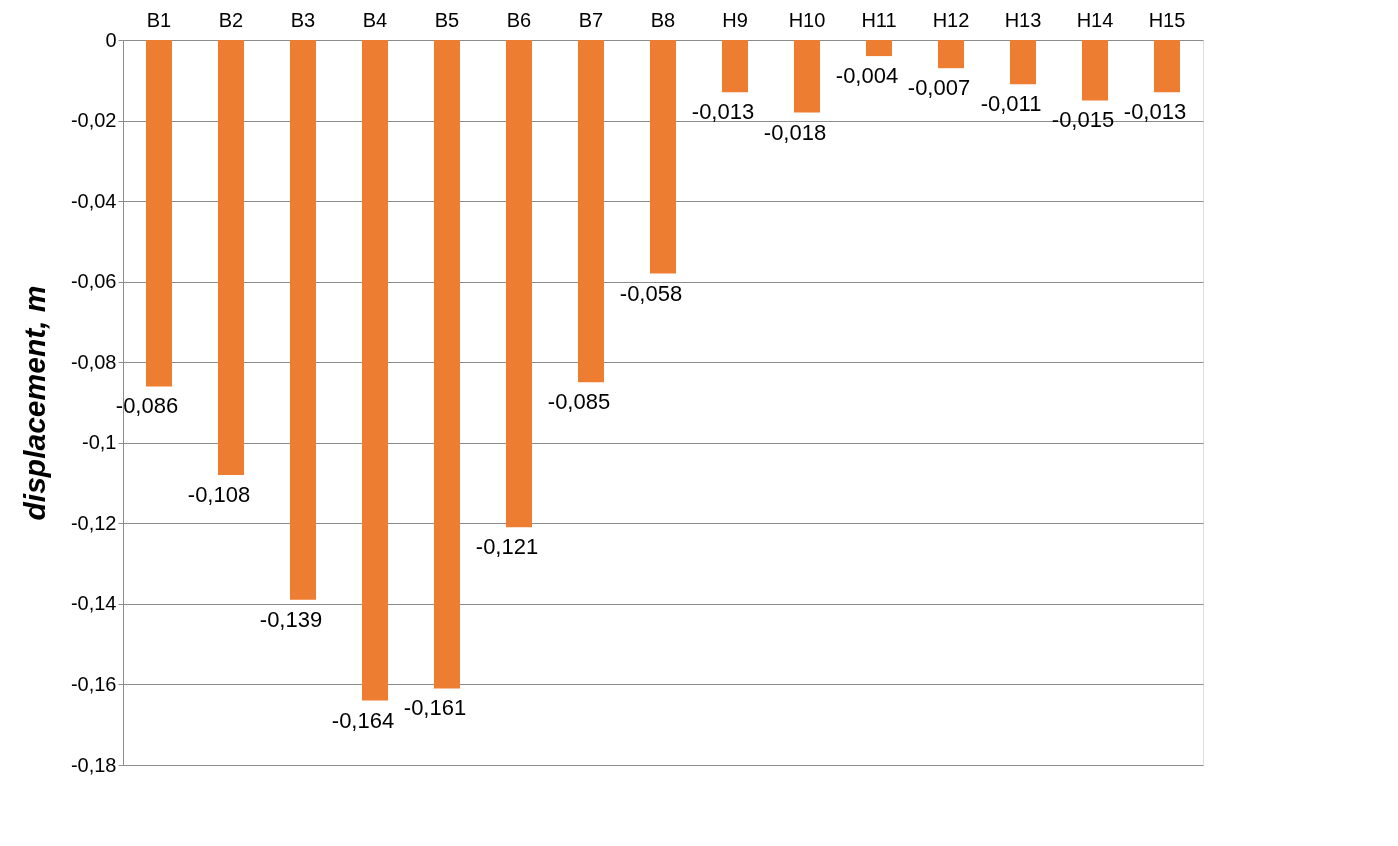  What do you see at coordinates (291, 619) in the screenshot?
I see `data-label: -0,139` at bounding box center [291, 619].